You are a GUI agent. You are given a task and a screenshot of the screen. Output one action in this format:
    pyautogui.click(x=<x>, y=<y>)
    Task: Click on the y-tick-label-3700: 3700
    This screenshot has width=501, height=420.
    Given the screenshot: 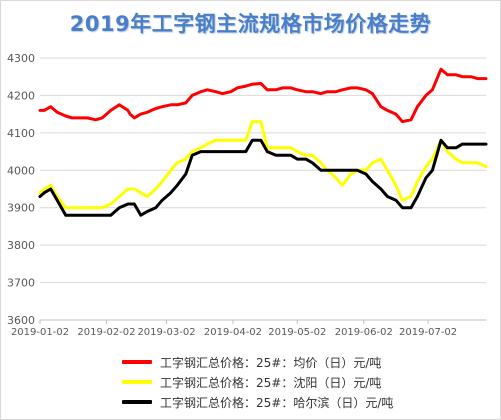 What is the action you would take?
    pyautogui.click(x=21, y=283)
    